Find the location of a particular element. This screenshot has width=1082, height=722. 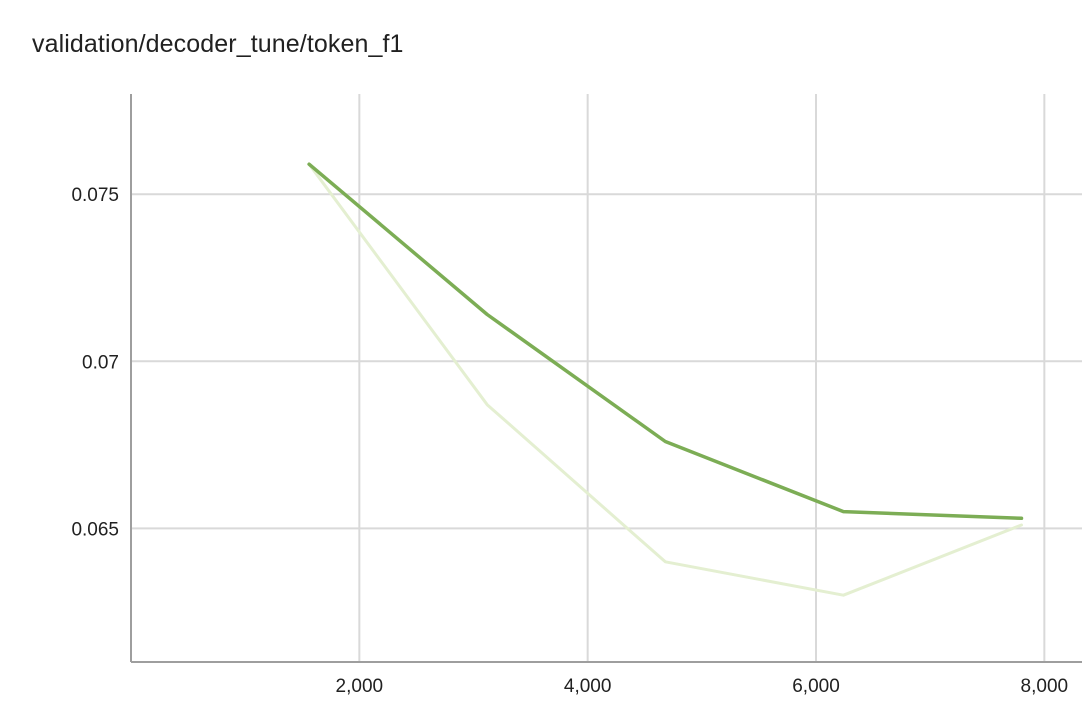

y-tick-label: 0.065 is located at coordinates (95, 529).